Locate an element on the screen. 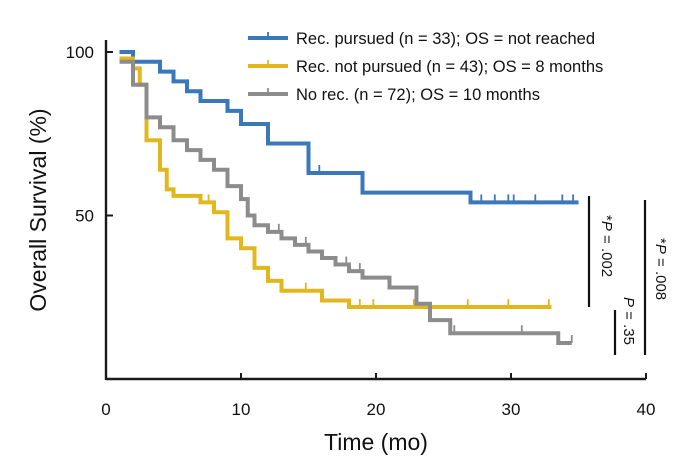 Image resolution: width=686 pixels, height=472 pixels. p-value-002-p: P is located at coordinates (606, 226).